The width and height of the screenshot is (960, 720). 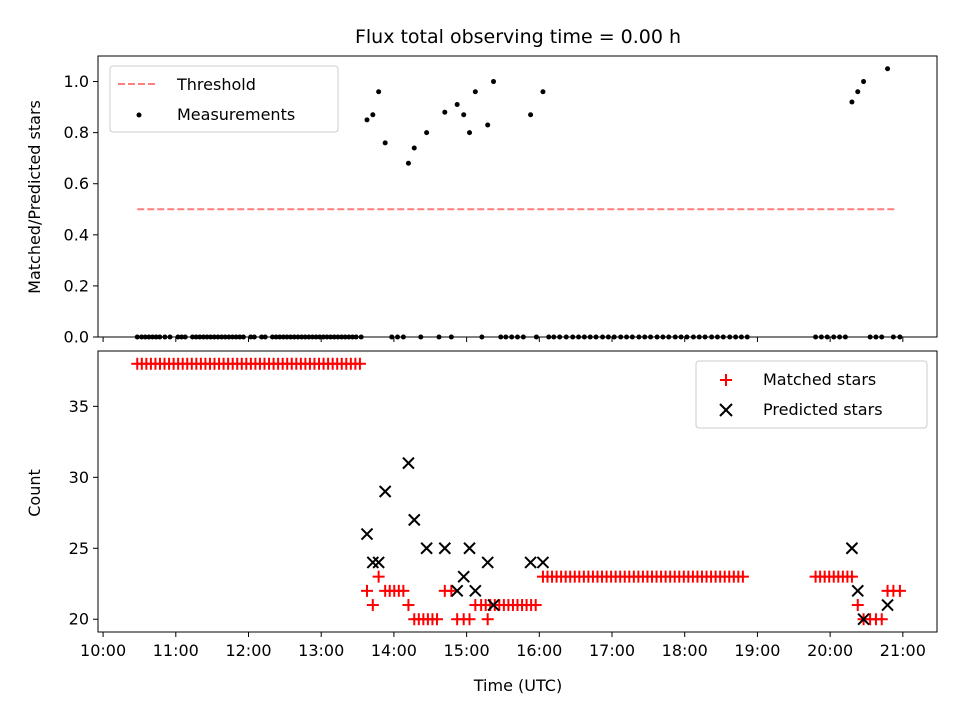 I want to click on top-legend: Threshold Measurements, so click(x=224, y=99).